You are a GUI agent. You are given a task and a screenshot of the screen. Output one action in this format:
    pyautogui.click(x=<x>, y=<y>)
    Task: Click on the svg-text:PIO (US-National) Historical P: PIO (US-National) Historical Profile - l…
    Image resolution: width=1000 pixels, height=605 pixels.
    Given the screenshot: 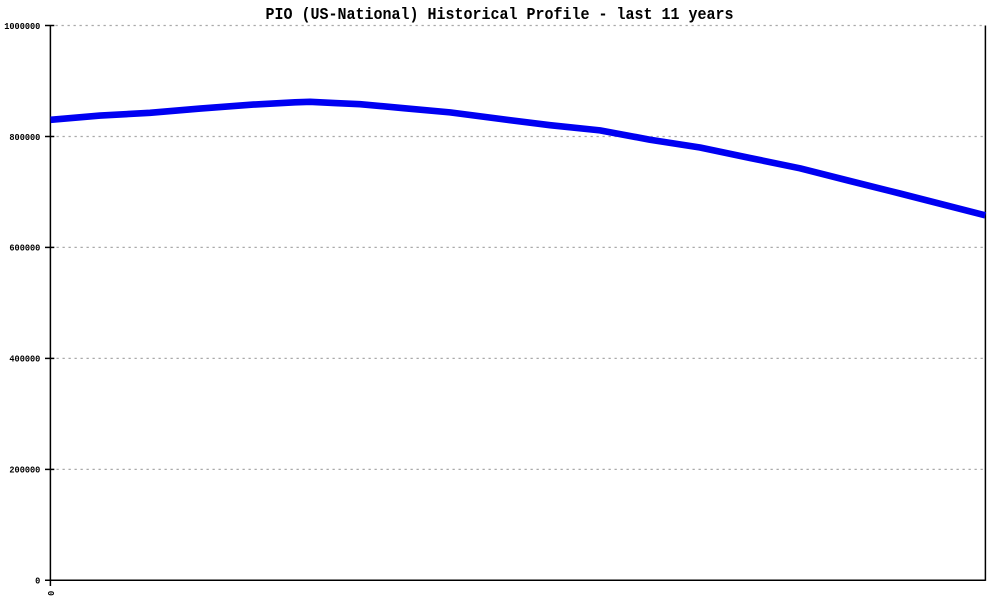 What is the action you would take?
    pyautogui.click(x=499, y=14)
    